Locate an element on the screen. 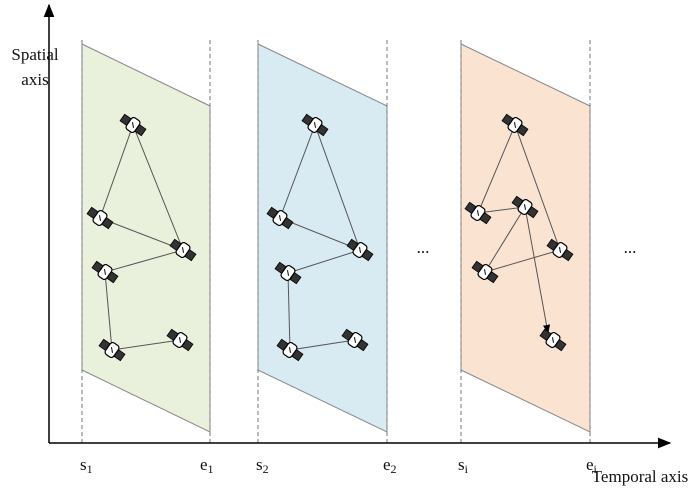  time-mark: s2 is located at coordinates (262, 465).